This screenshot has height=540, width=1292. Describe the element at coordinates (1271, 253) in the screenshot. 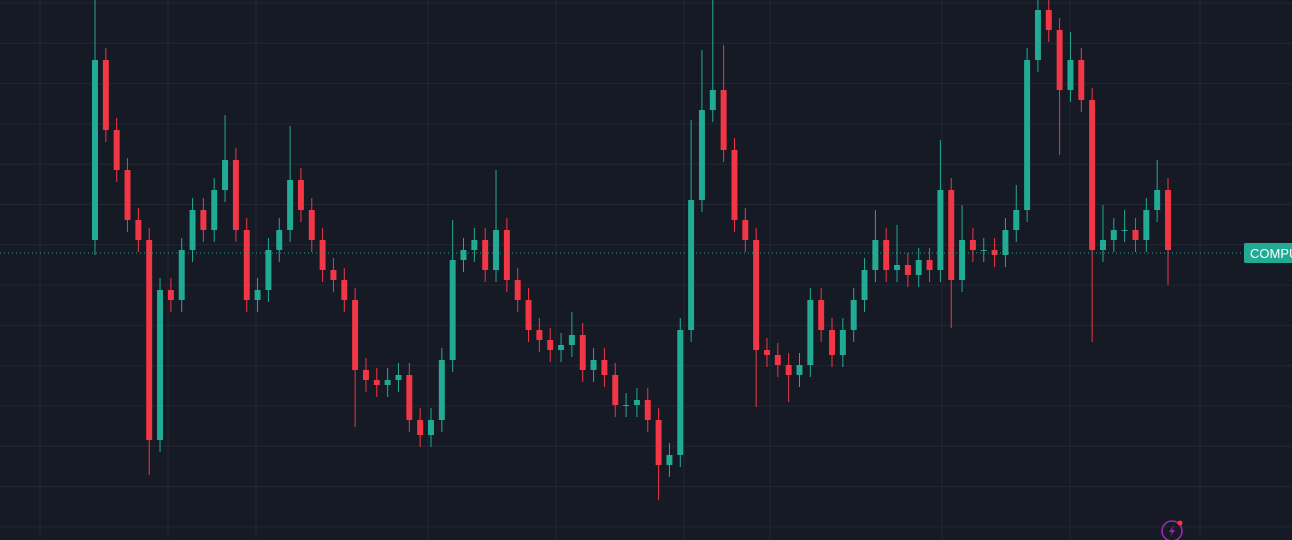

I see `price-label: COMPU` at that location.